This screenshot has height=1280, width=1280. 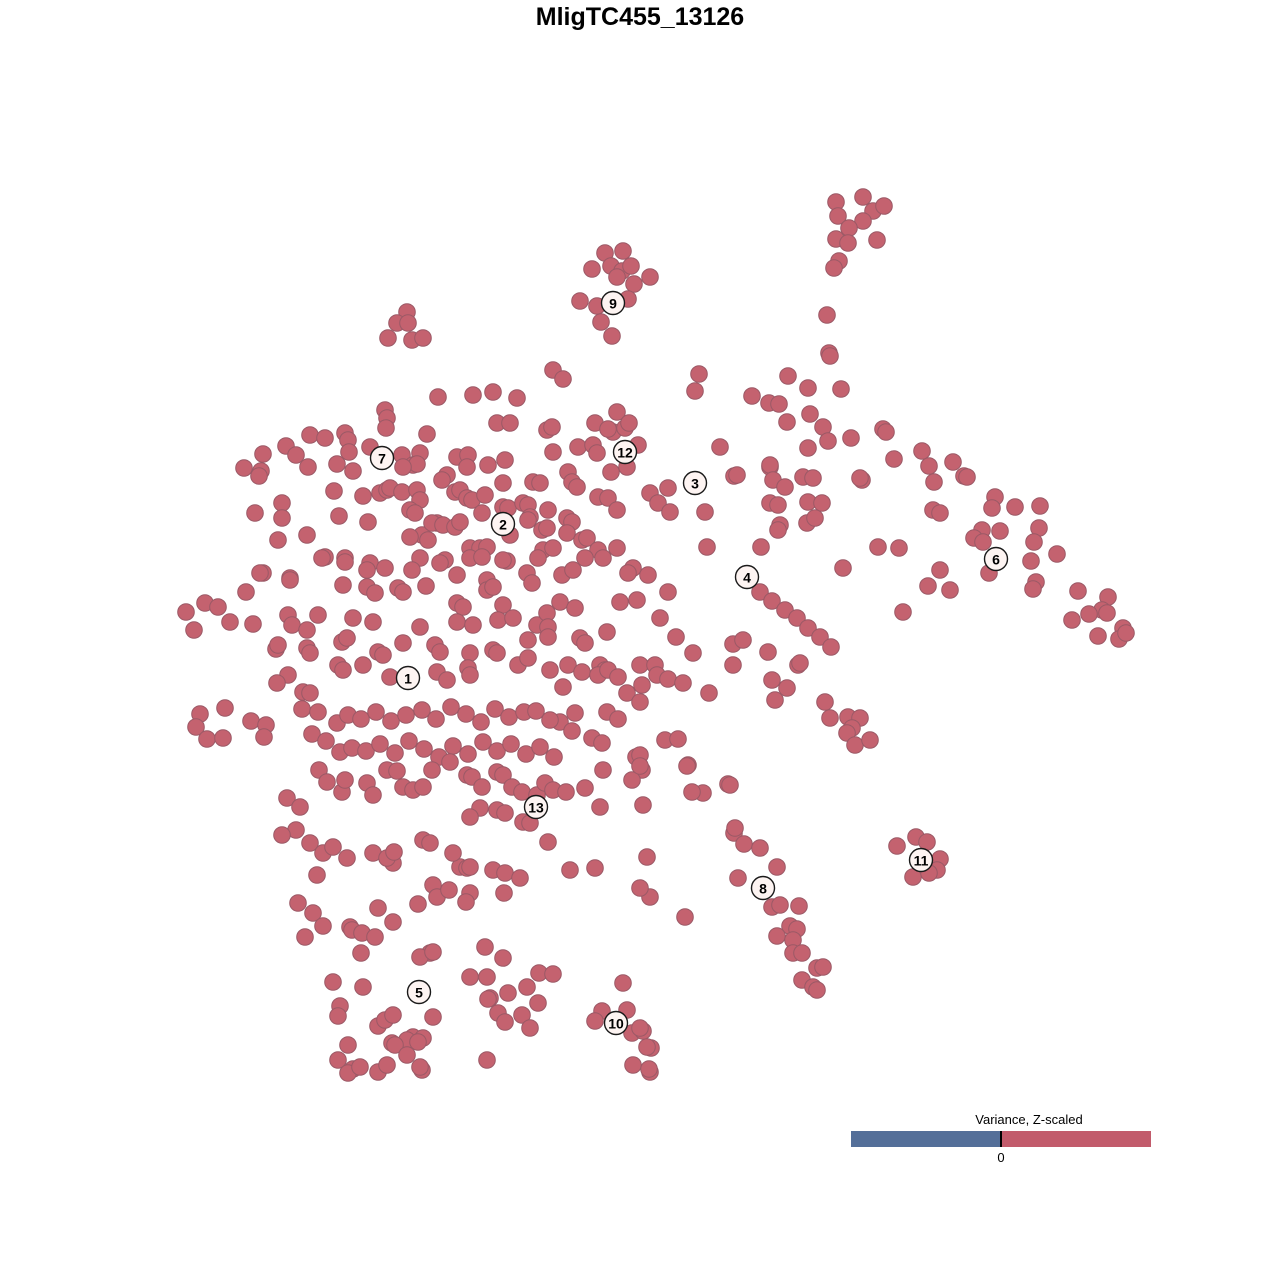 I want to click on legend-title: Variance, Z-scaled, so click(x=1029, y=1119).